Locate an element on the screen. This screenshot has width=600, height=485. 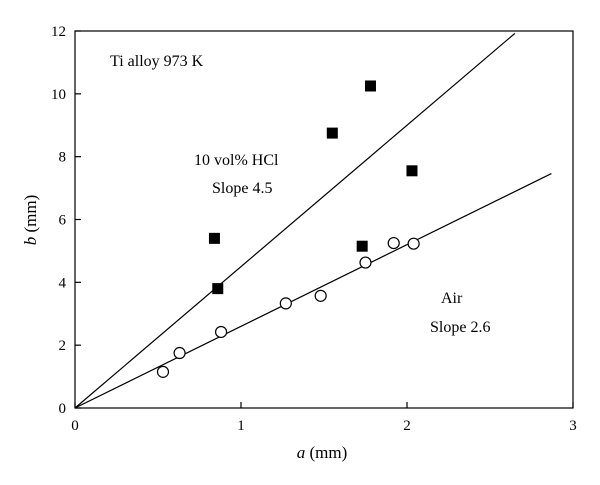
y-tick-label-6: 12 is located at coordinates (58, 32).